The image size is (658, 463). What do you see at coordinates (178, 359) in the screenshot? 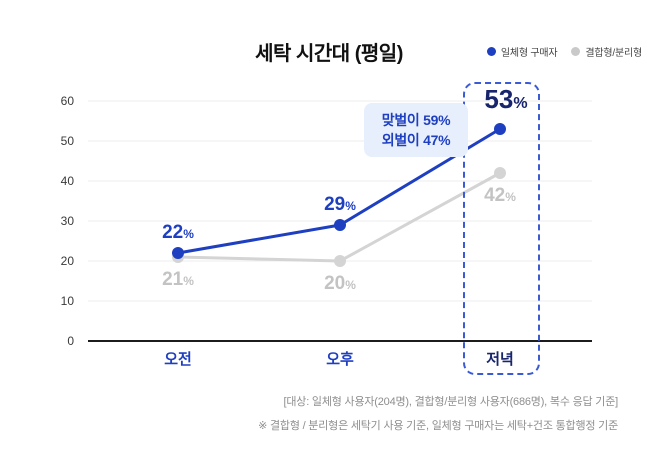
I see `x-category-label: 오전` at bounding box center [178, 359].